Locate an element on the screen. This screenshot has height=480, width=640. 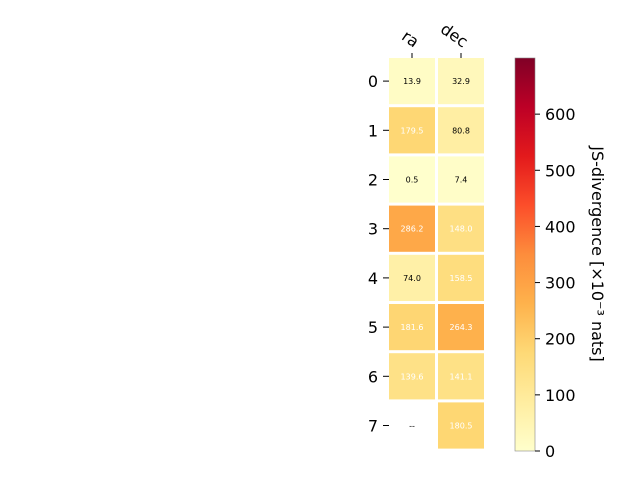
cell-value-label: 13.9 is located at coordinates (412, 81).